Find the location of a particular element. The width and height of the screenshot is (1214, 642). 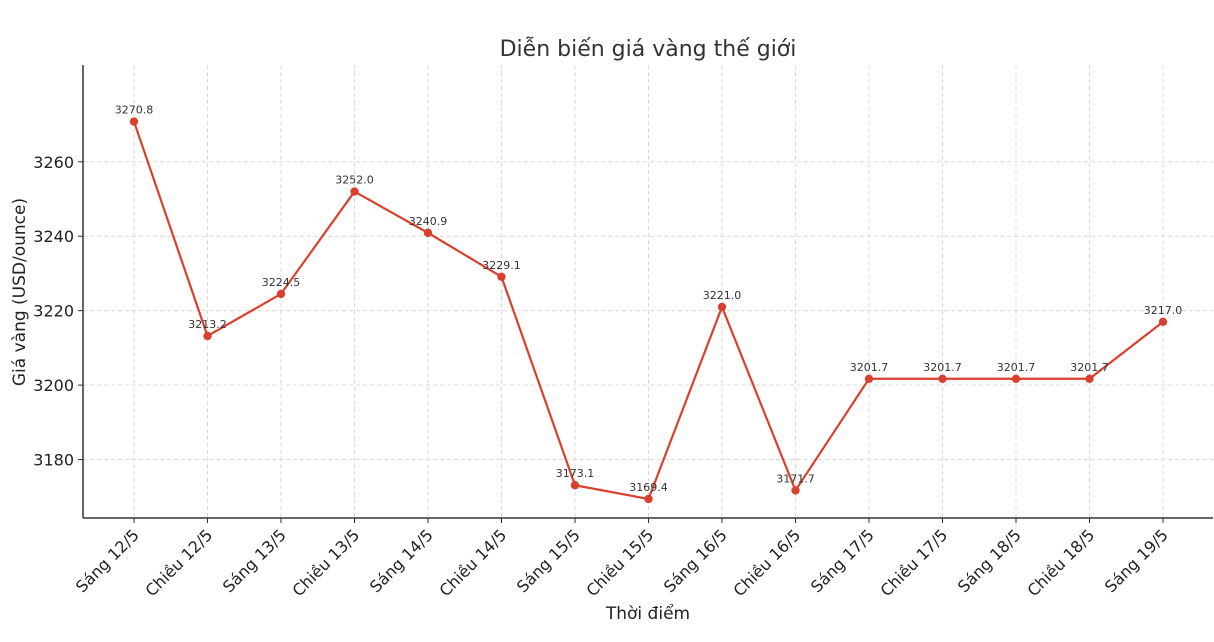

data-label-13: 3201.7 is located at coordinates (1089, 367).